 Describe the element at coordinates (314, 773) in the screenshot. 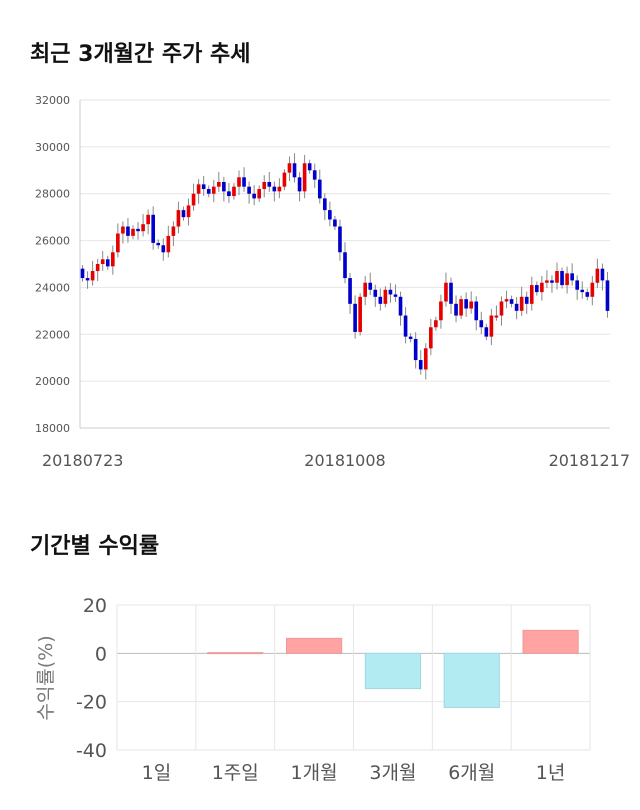

I see `returns-x-tick: 1개월` at that location.